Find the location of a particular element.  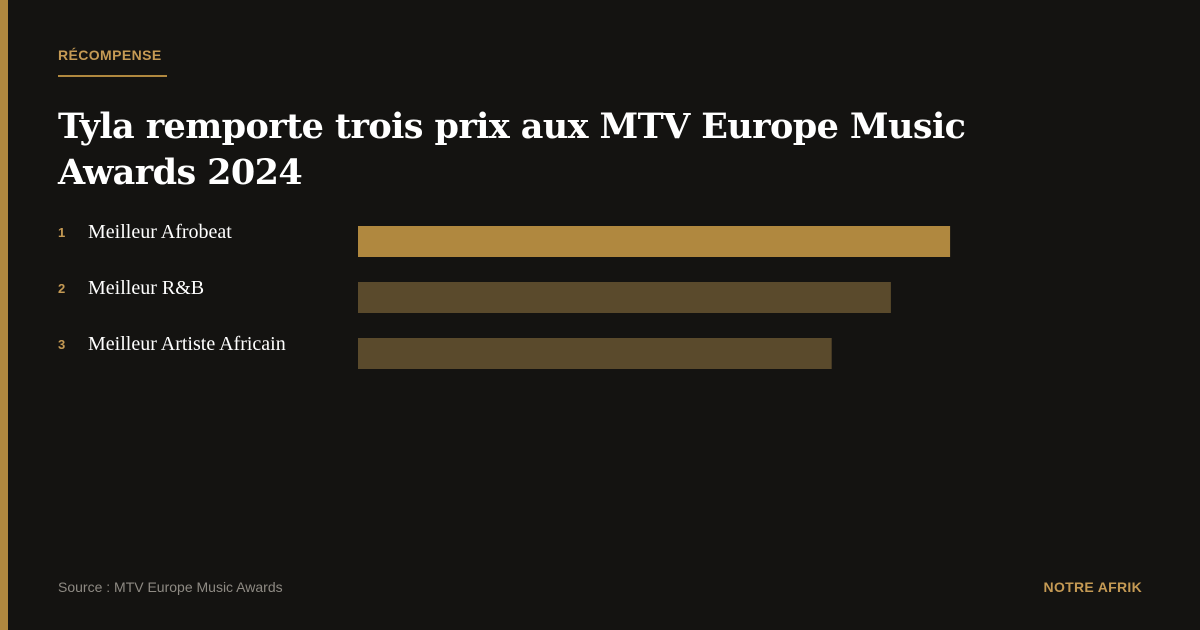

bar-rank-2: 2 is located at coordinates (61, 288).